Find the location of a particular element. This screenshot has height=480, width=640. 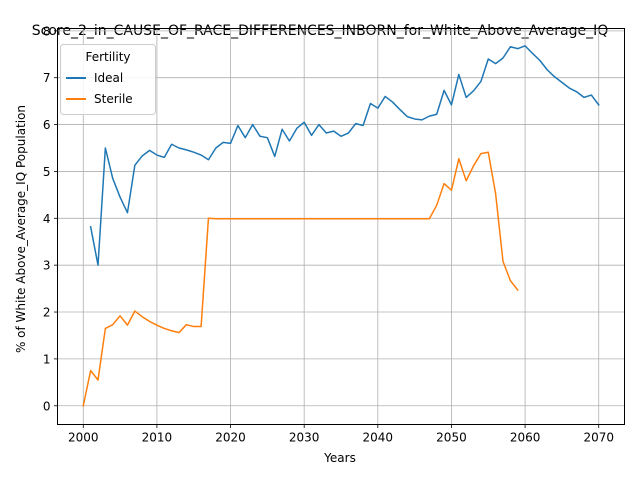

legend: Fertility Ideal Sterile is located at coordinates (108, 80).